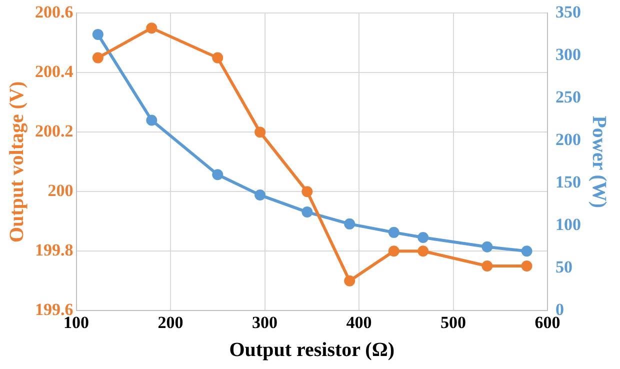 Image resolution: width=620 pixels, height=369 pixels. What do you see at coordinates (453, 322) in the screenshot?
I see `x-tick-label: 500` at bounding box center [453, 322].